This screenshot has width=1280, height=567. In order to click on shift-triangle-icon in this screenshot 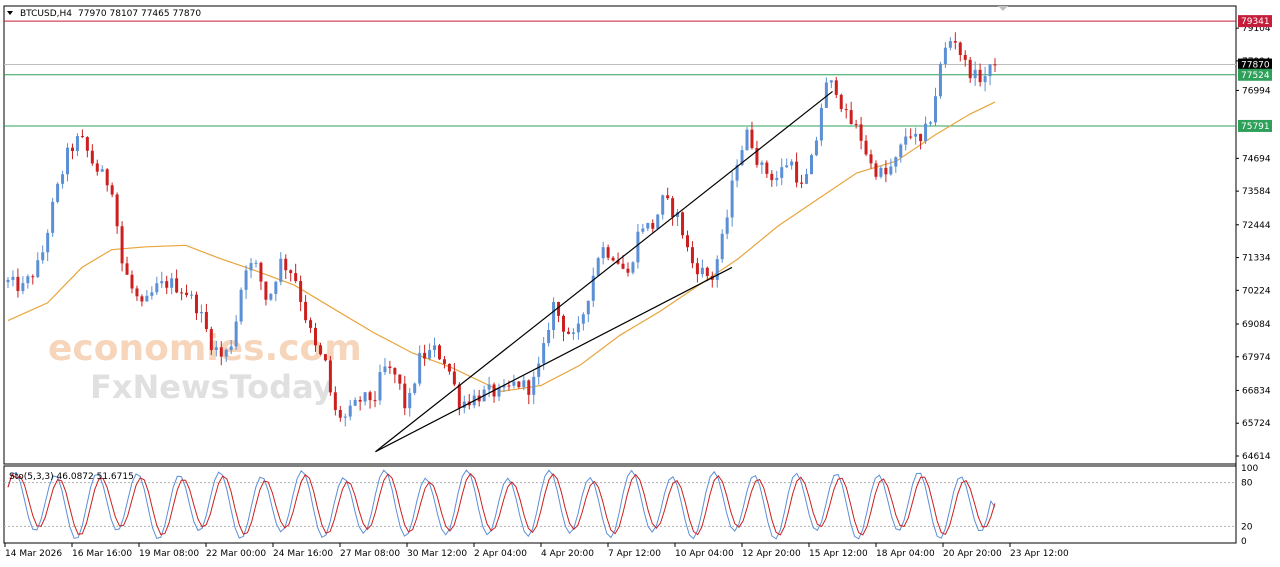, I will do `click(1003, 8)`.